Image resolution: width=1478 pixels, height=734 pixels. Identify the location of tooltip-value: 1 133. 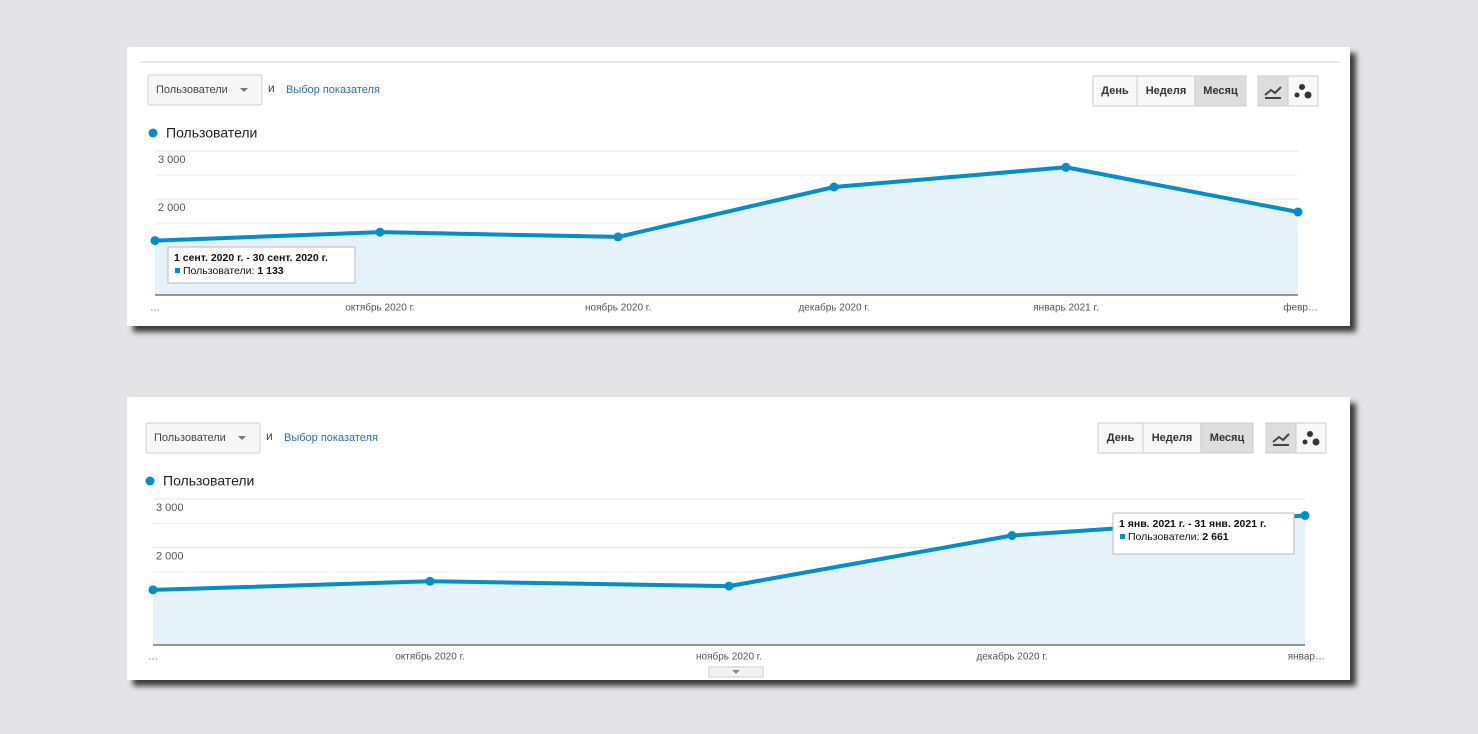
(270, 271).